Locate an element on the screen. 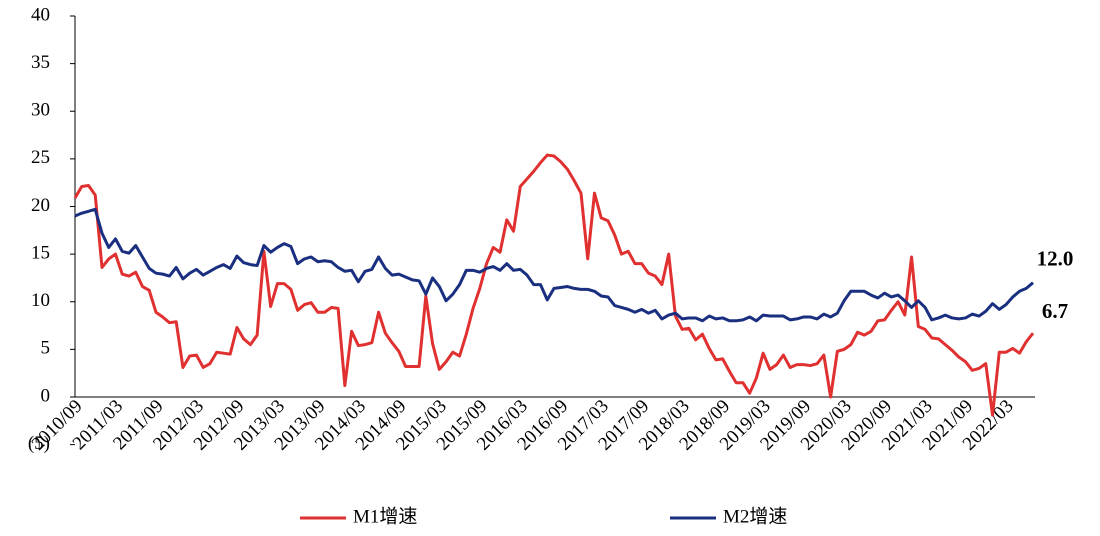 This screenshot has height=536, width=1100. y-tick-label: 15 is located at coordinates (40, 252).